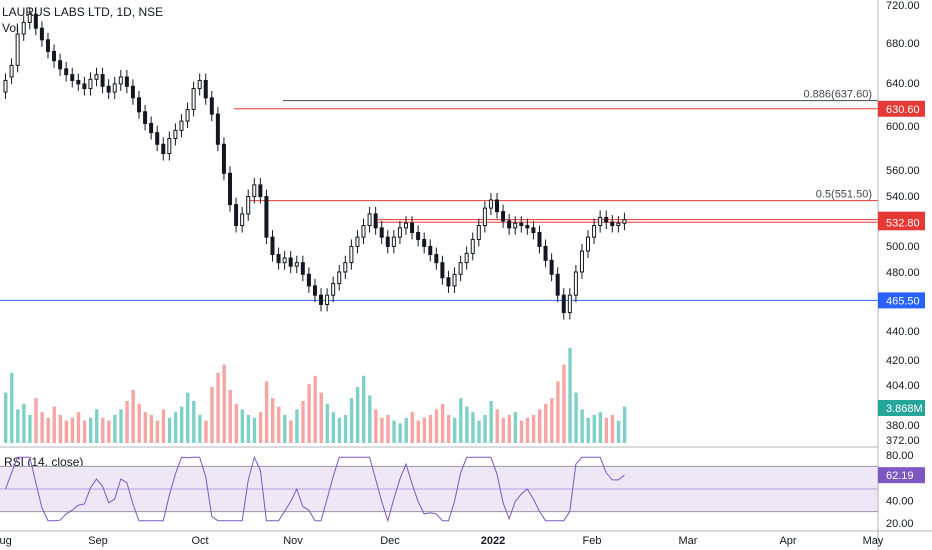 The height and width of the screenshot is (550, 932). Describe the element at coordinates (82, 20) in the screenshot. I see `chart-header: LAURUS LABS LTD, 1D, NSE Vol` at that location.